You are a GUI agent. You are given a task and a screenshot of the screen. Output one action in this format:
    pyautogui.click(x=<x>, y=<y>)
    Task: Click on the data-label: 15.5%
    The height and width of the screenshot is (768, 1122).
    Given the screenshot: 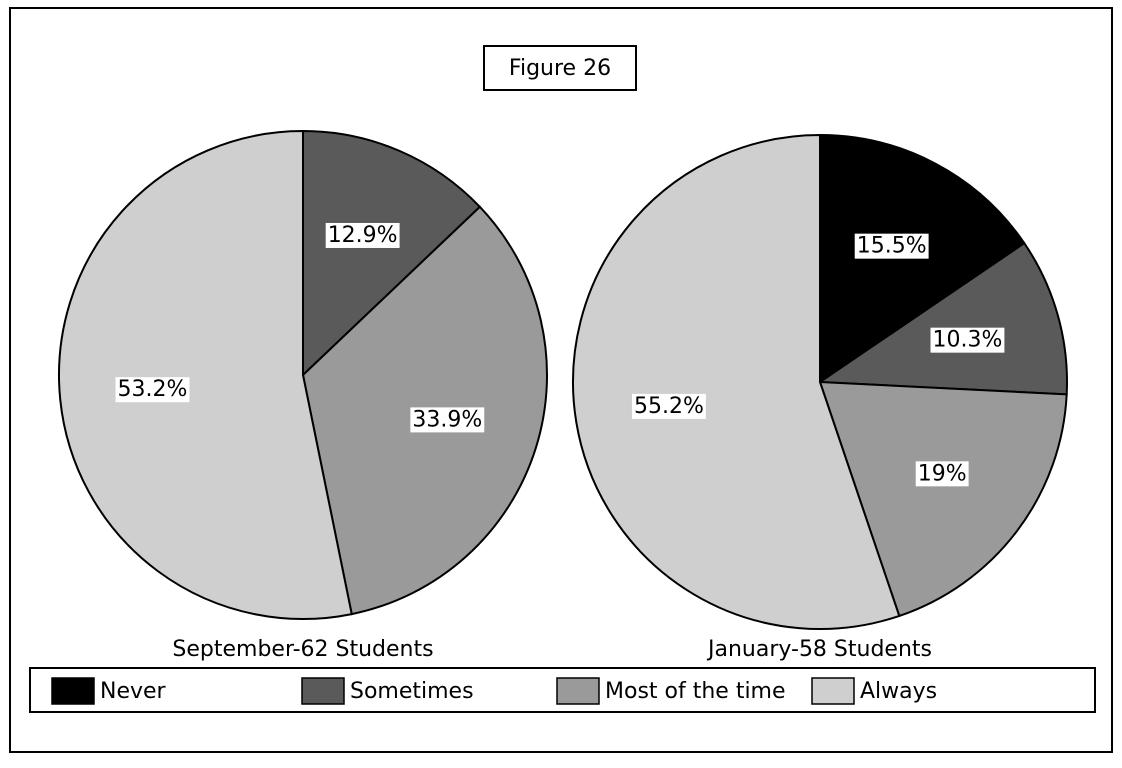 What is the action you would take?
    pyautogui.click(x=892, y=246)
    